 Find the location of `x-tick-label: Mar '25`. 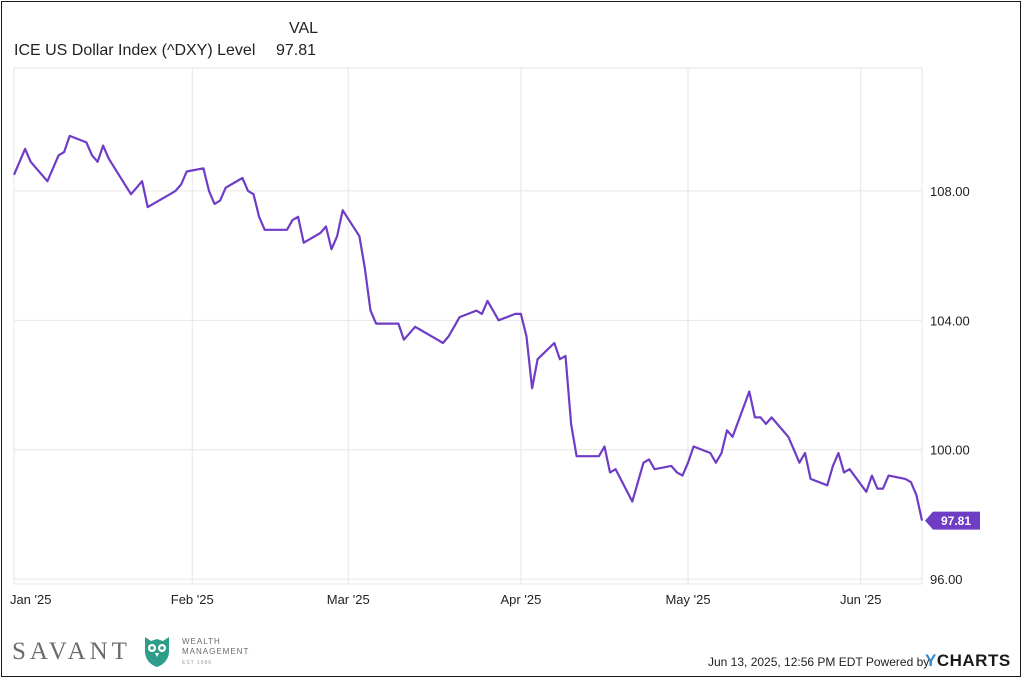

x-tick-label: Mar '25 is located at coordinates (348, 599).